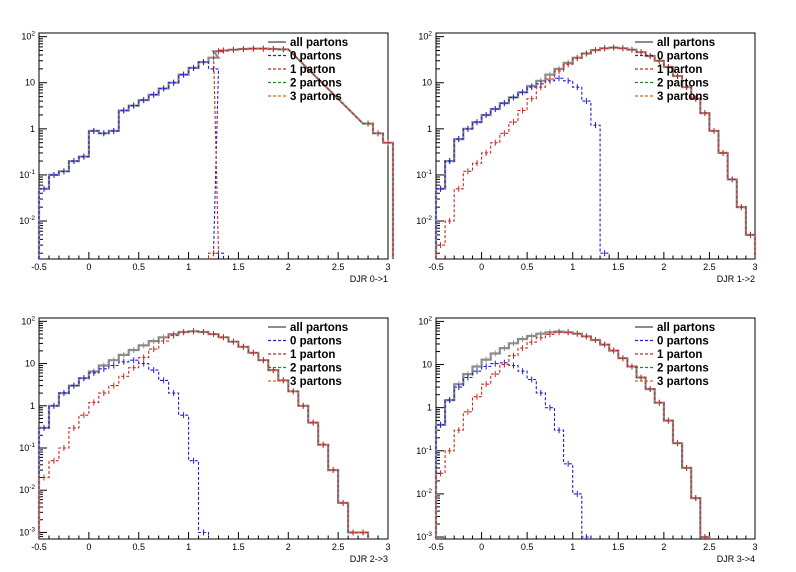 Image resolution: width=796 pixels, height=572 pixels. Describe the element at coordinates (369, 279) in the screenshot. I see `x-axis-label: DJR 0->1` at that location.